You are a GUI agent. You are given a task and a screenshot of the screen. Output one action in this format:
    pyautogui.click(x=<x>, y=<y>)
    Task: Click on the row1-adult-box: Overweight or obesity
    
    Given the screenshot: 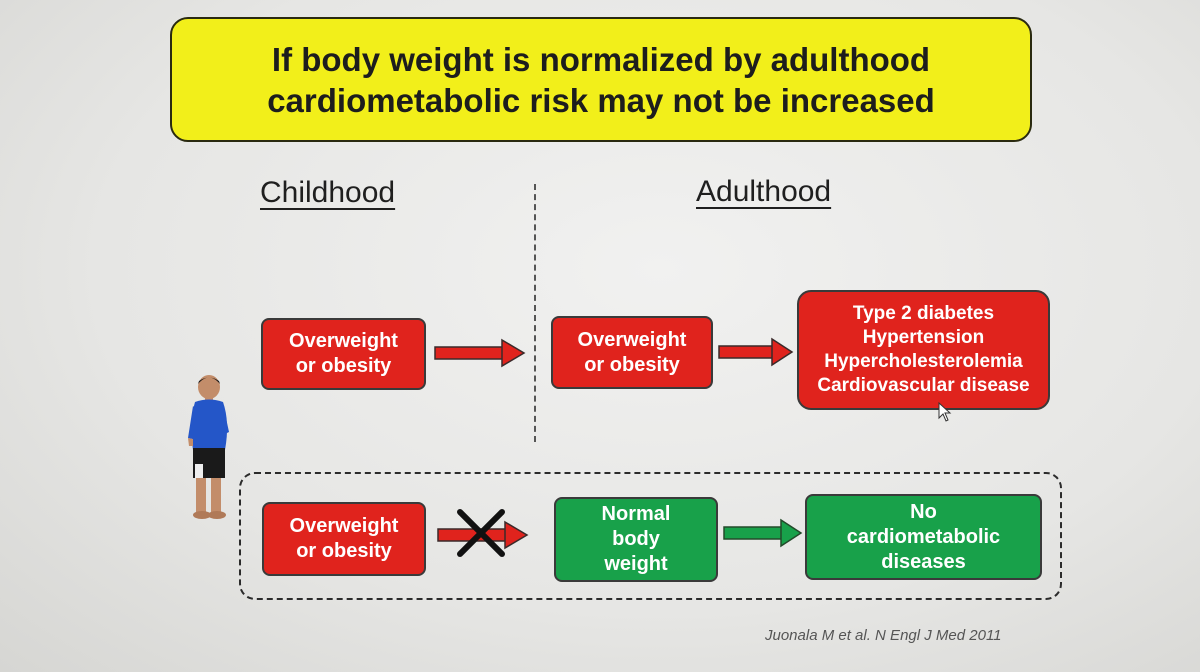 What is the action you would take?
    pyautogui.click(x=632, y=352)
    